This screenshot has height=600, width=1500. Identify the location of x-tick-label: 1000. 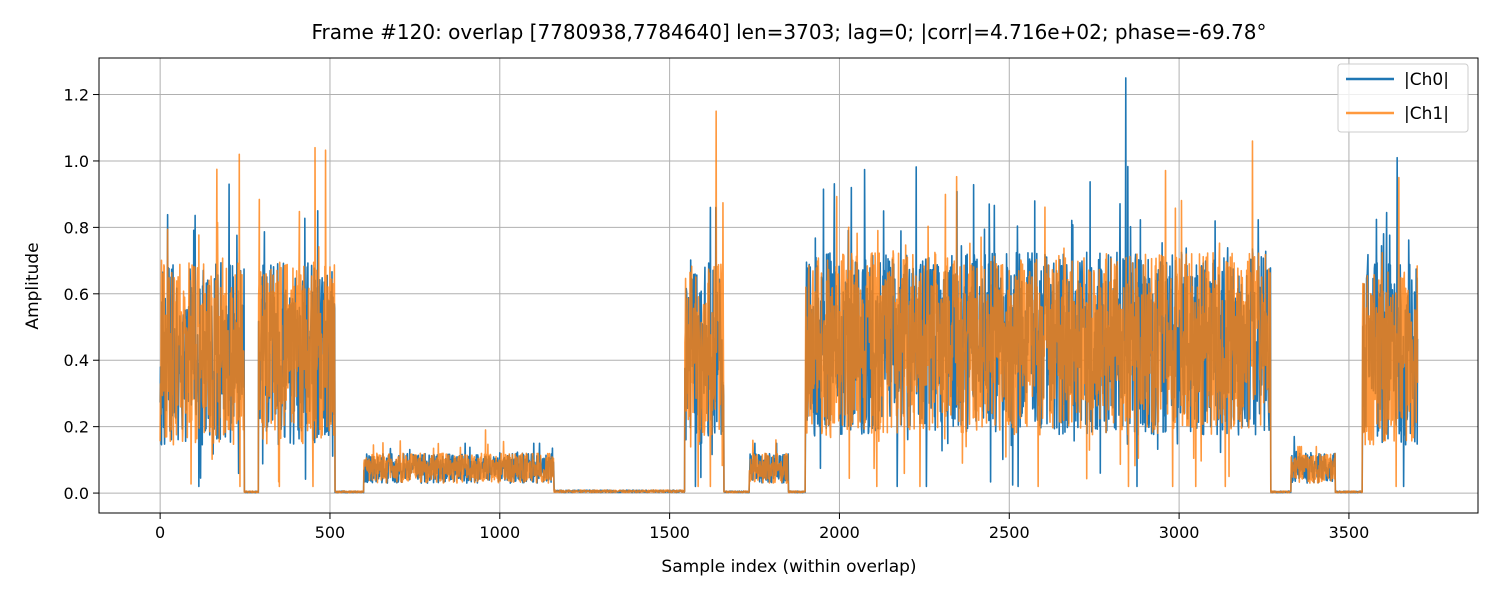
(499, 532).